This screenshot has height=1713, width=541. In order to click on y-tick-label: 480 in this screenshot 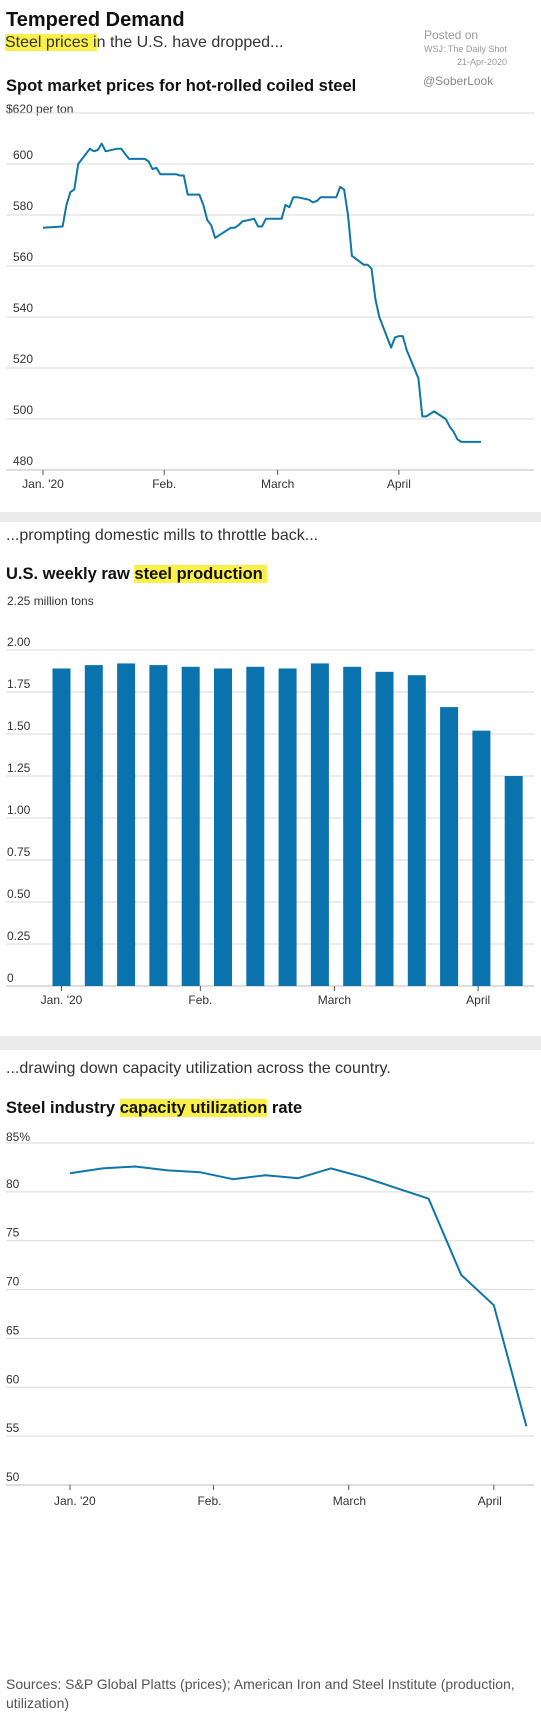, I will do `click(23, 461)`.